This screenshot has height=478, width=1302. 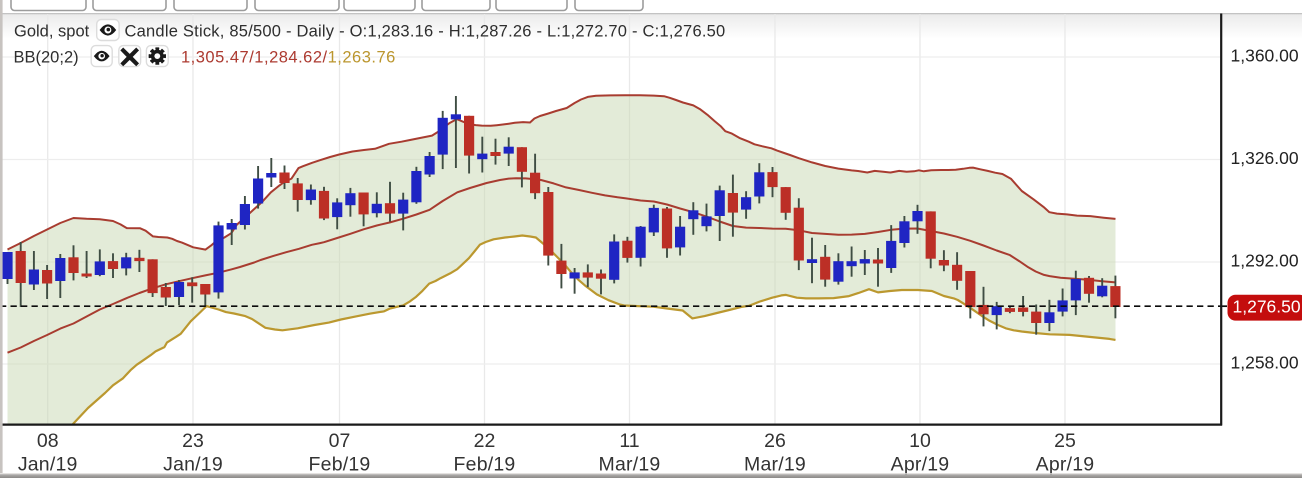 What do you see at coordinates (485, 441) in the screenshot?
I see `svg-text: 22` at bounding box center [485, 441].